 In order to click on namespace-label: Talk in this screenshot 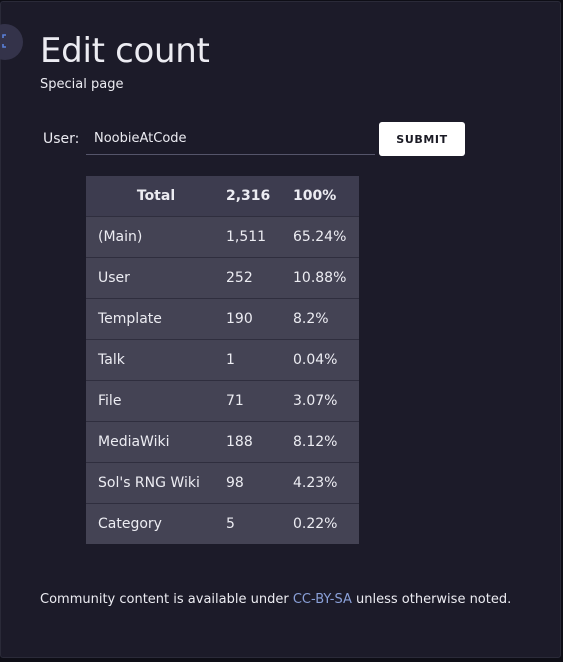, I will do `click(156, 360)`.